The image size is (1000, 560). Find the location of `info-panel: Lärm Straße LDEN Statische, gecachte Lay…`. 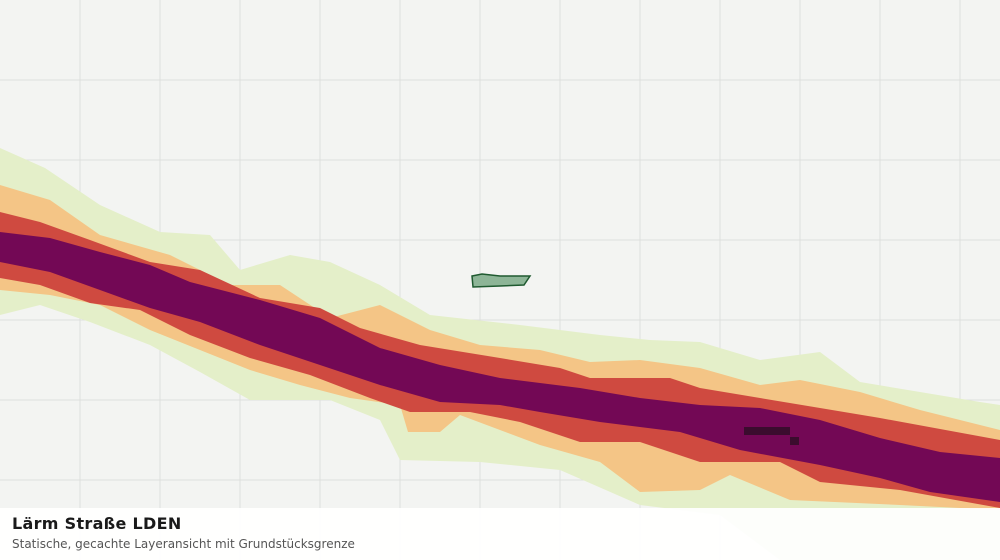

info-panel: Lärm Straße LDEN Statische, gecachte Lay… is located at coordinates (500, 534).